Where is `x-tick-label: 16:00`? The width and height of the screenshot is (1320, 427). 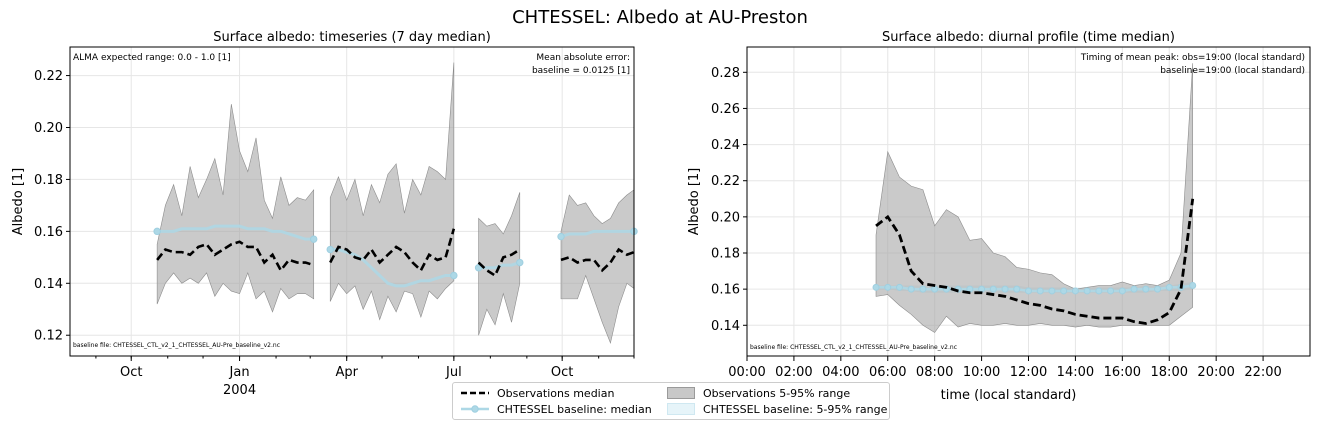
x-tick-label: 16:00 is located at coordinates (1122, 372).